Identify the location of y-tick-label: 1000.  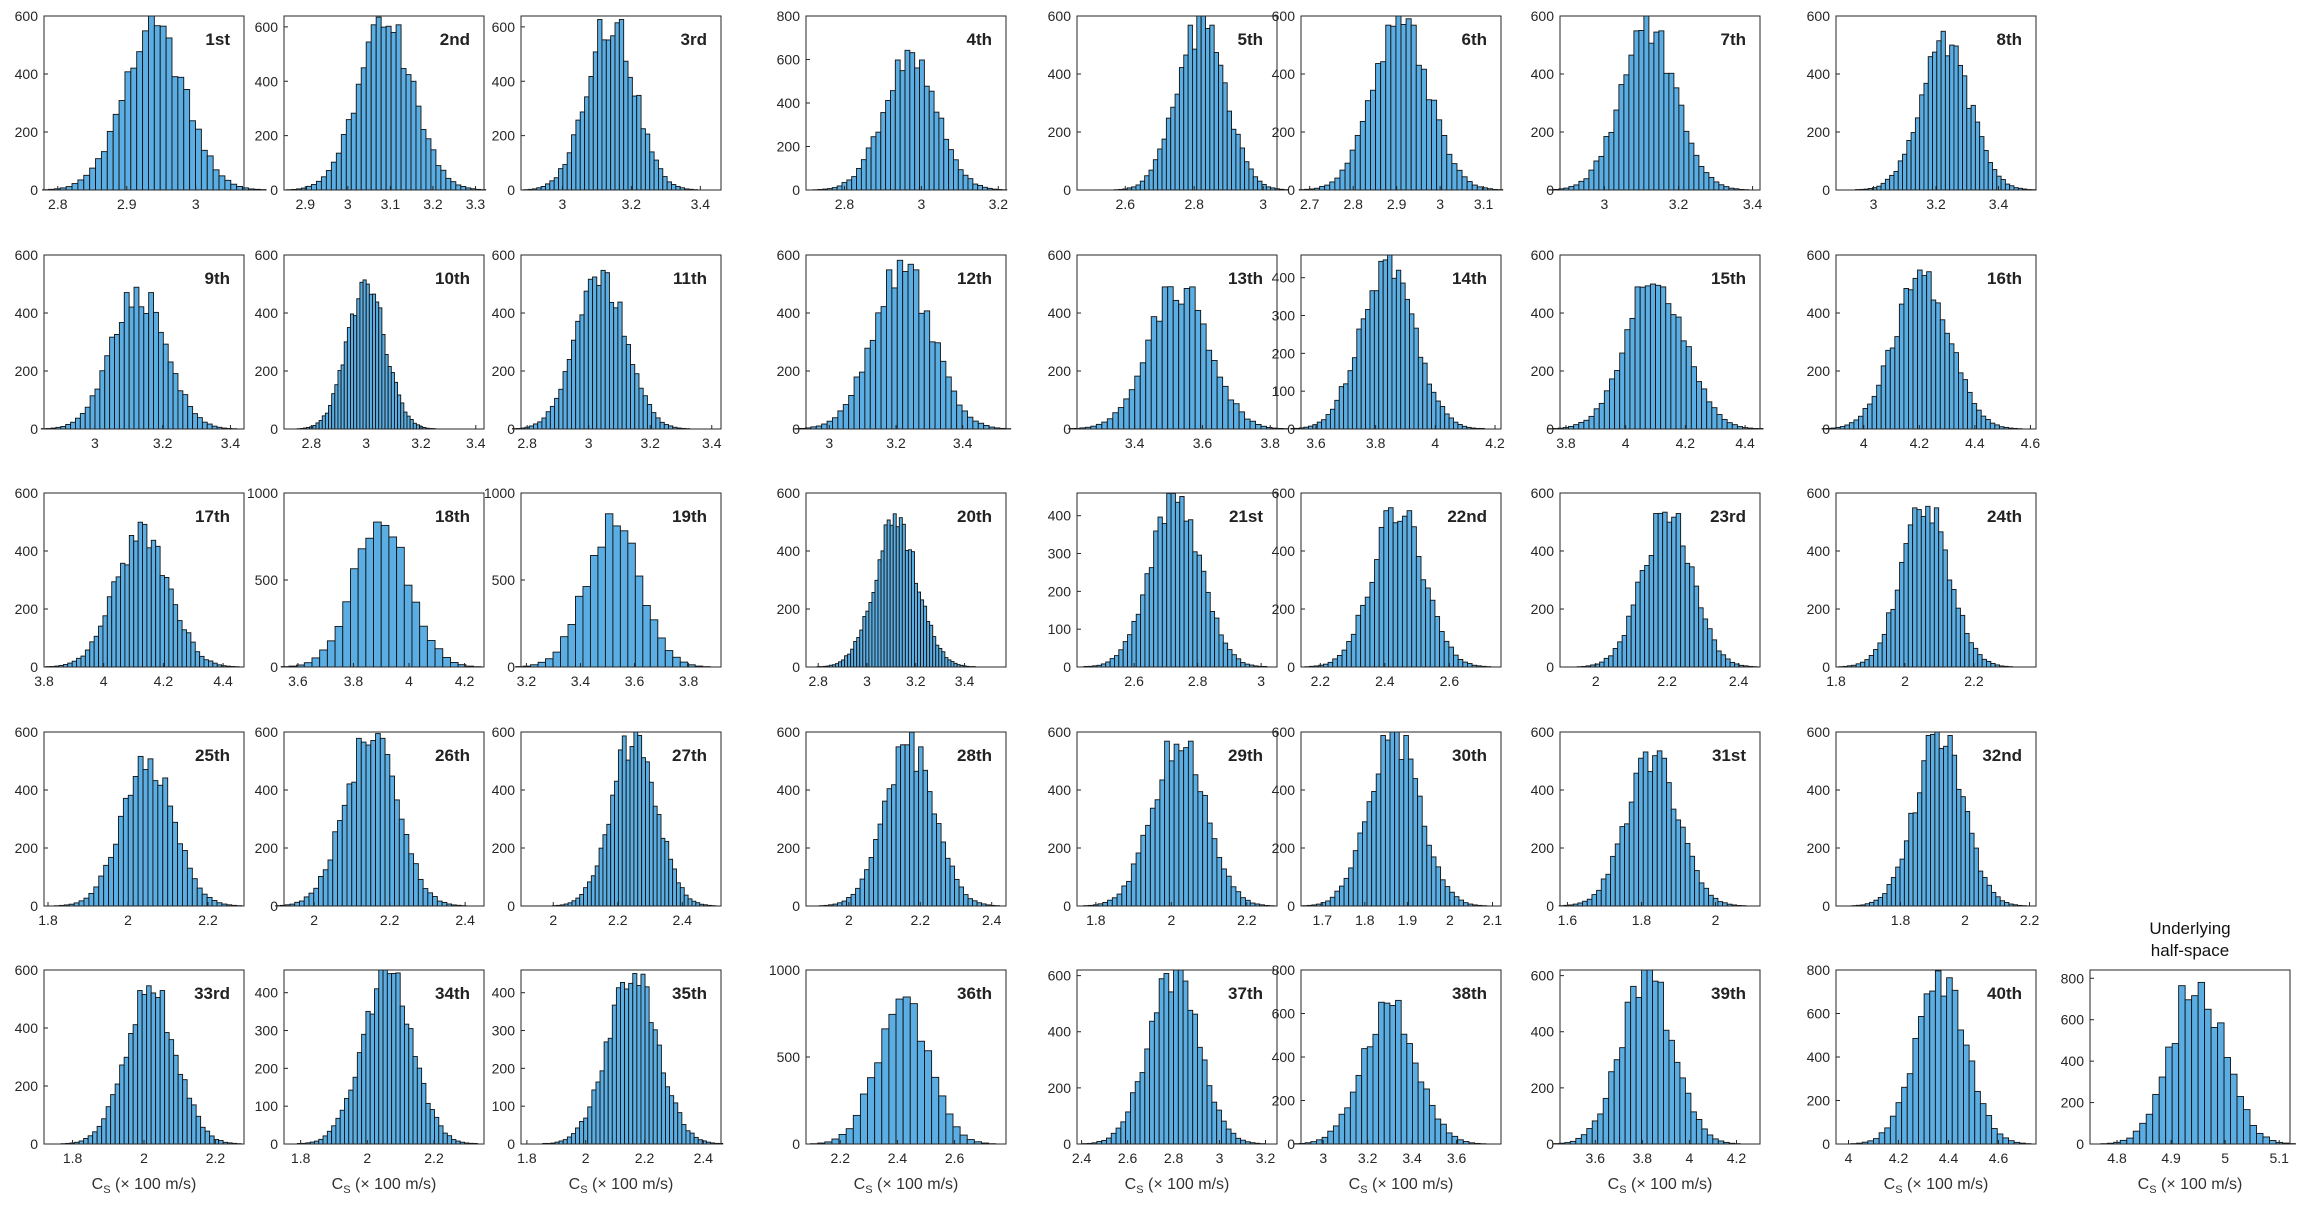
(262, 493).